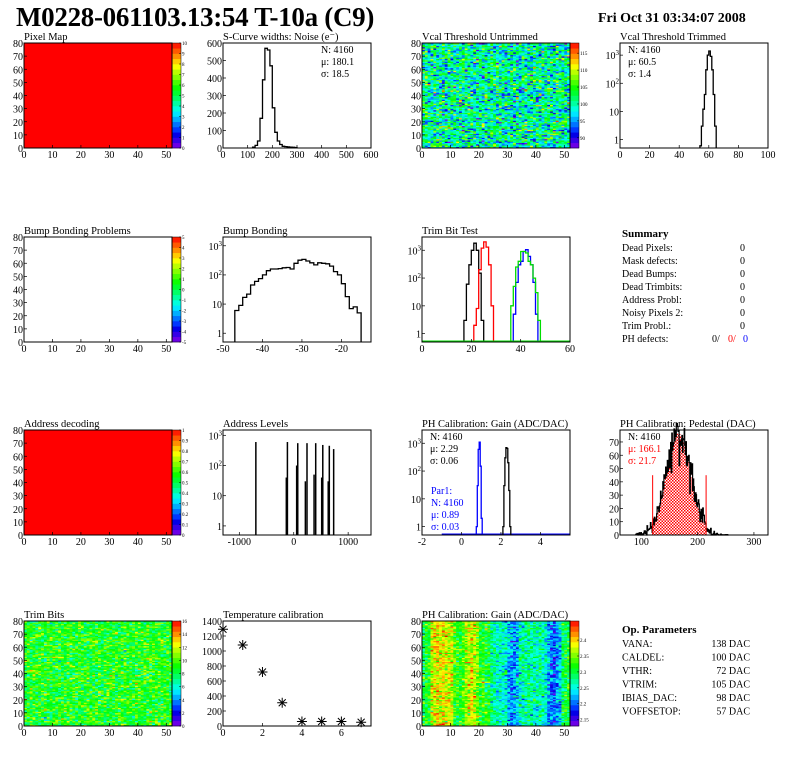 This screenshot has width=796, height=772. What do you see at coordinates (445, 527) in the screenshot?
I see `stats-line: σ: 0.03` at bounding box center [445, 527].